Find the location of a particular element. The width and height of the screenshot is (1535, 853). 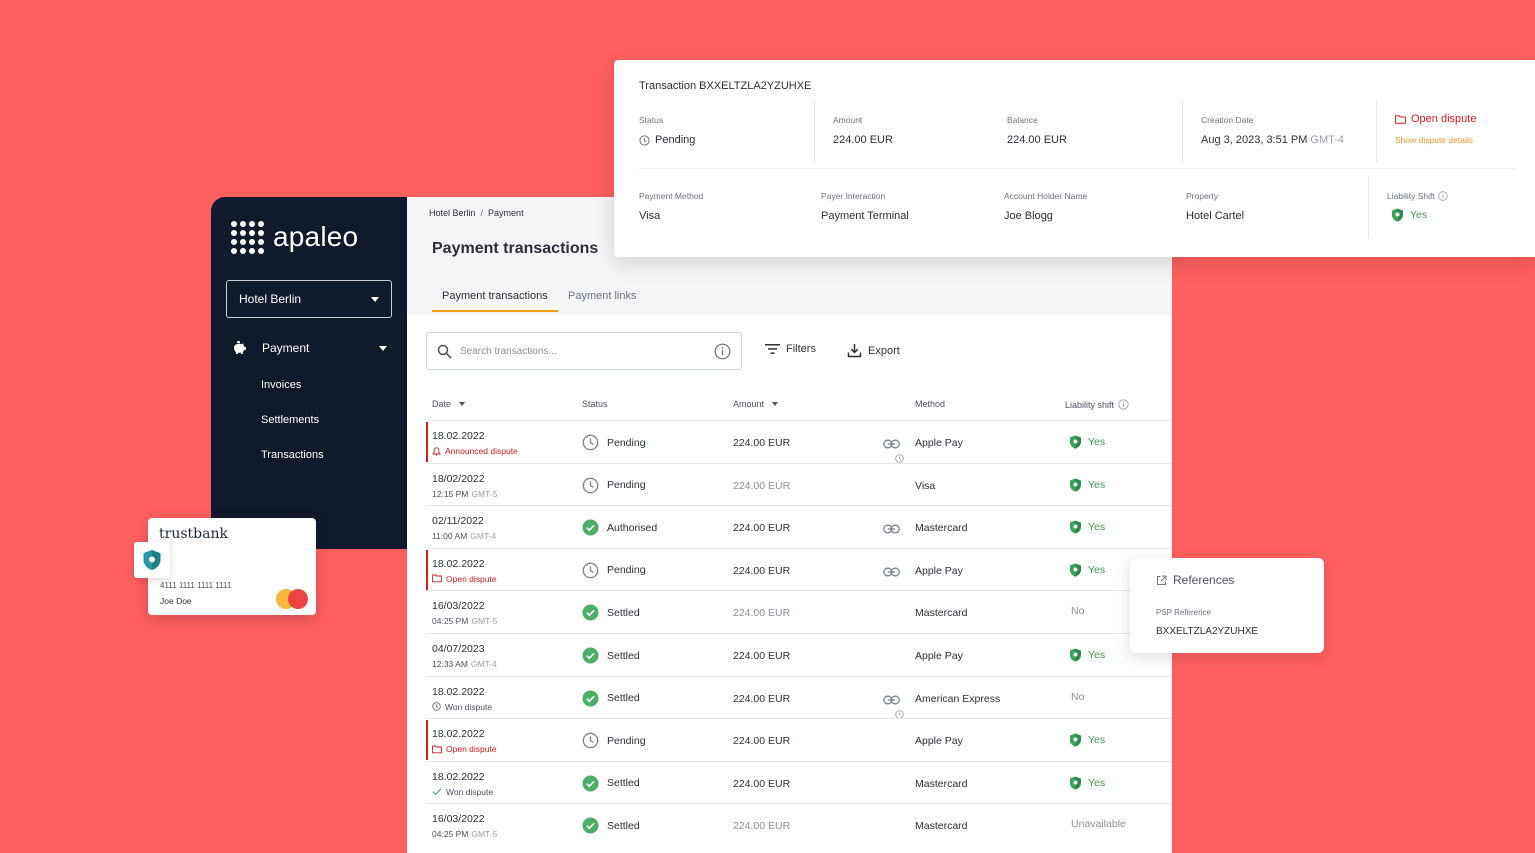

psp-reference-value: BXXELTZLA2YZUHXE is located at coordinates (1207, 631).